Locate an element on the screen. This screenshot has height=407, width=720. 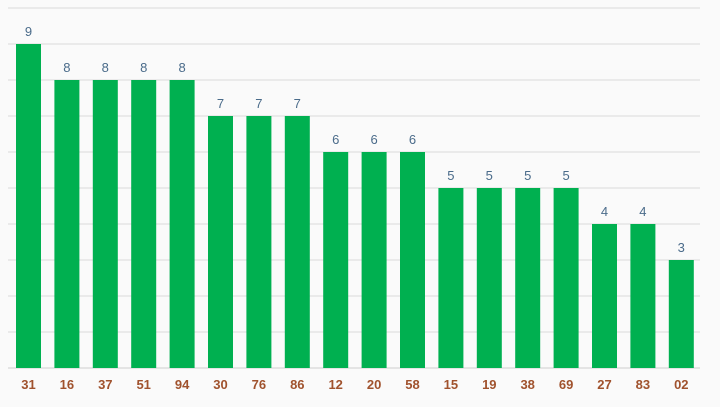
value-label-20: 6 is located at coordinates (373, 139).